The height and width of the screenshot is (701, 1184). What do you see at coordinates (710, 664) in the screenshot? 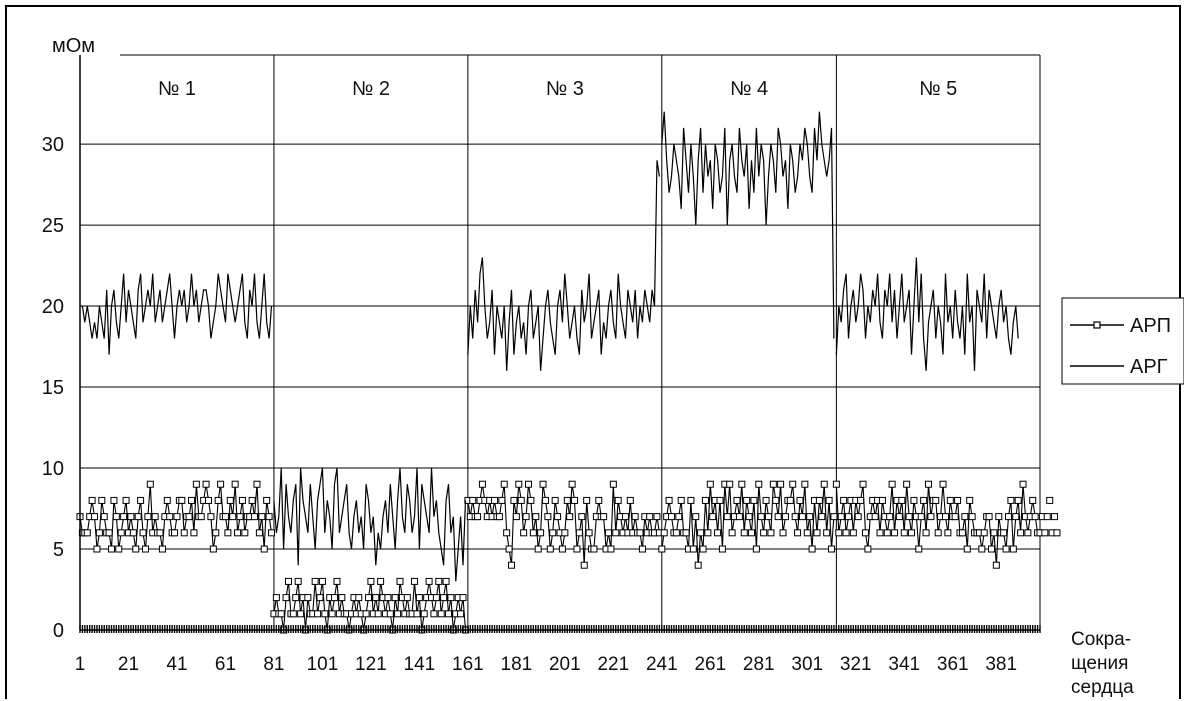
I see `x-tick-label: 261` at bounding box center [710, 664].